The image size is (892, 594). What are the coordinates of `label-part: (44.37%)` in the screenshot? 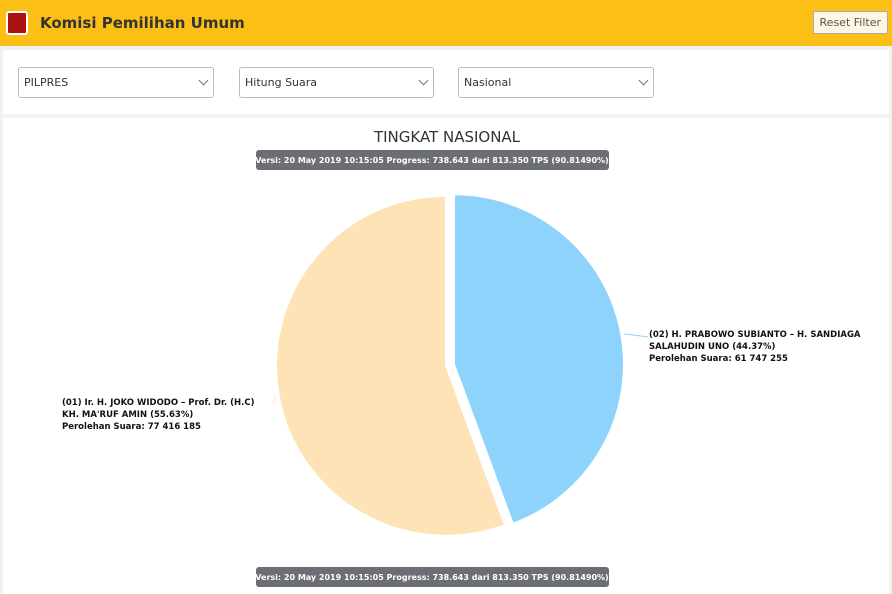 It's located at (753, 347).